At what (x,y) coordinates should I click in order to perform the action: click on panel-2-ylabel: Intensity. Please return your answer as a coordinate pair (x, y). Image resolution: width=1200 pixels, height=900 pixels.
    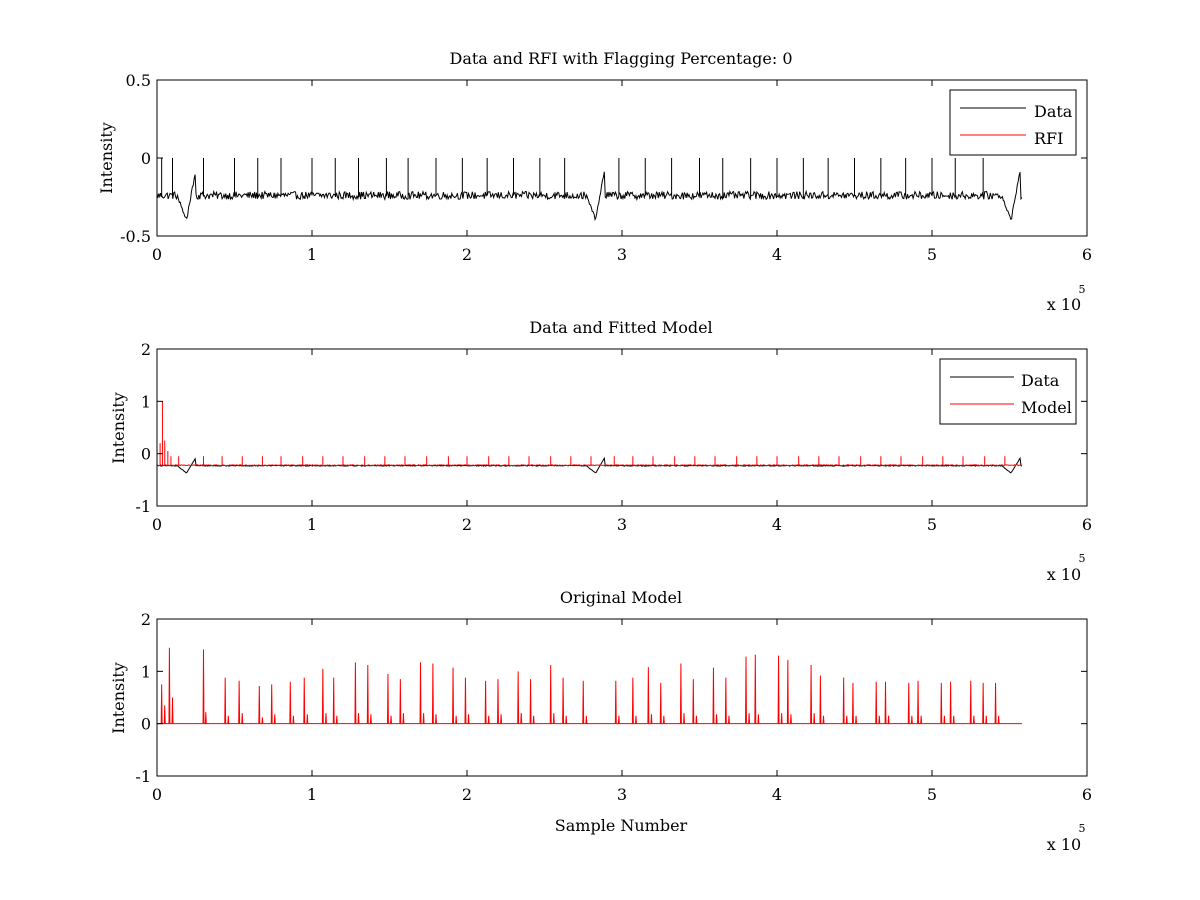
    Looking at the image, I should click on (118, 428).